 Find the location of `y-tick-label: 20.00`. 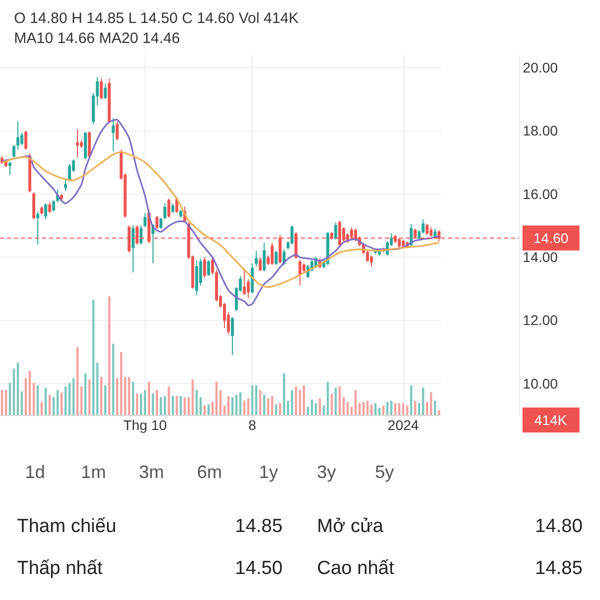

y-tick-label: 20.00 is located at coordinates (540, 68).